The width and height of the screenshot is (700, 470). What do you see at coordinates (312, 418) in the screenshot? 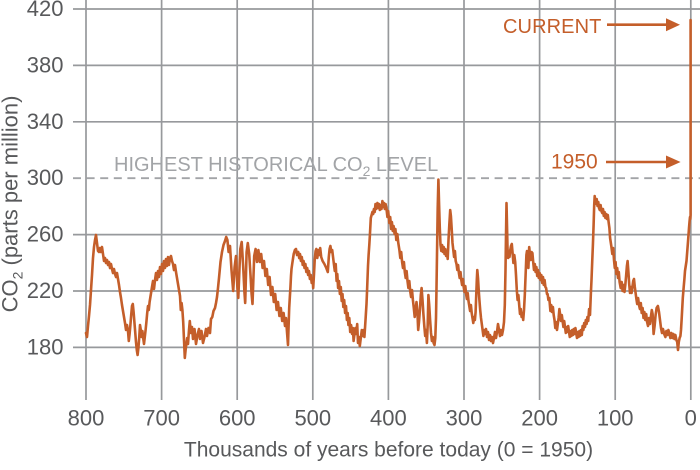
I see `svg-text: 500` at bounding box center [312, 418].